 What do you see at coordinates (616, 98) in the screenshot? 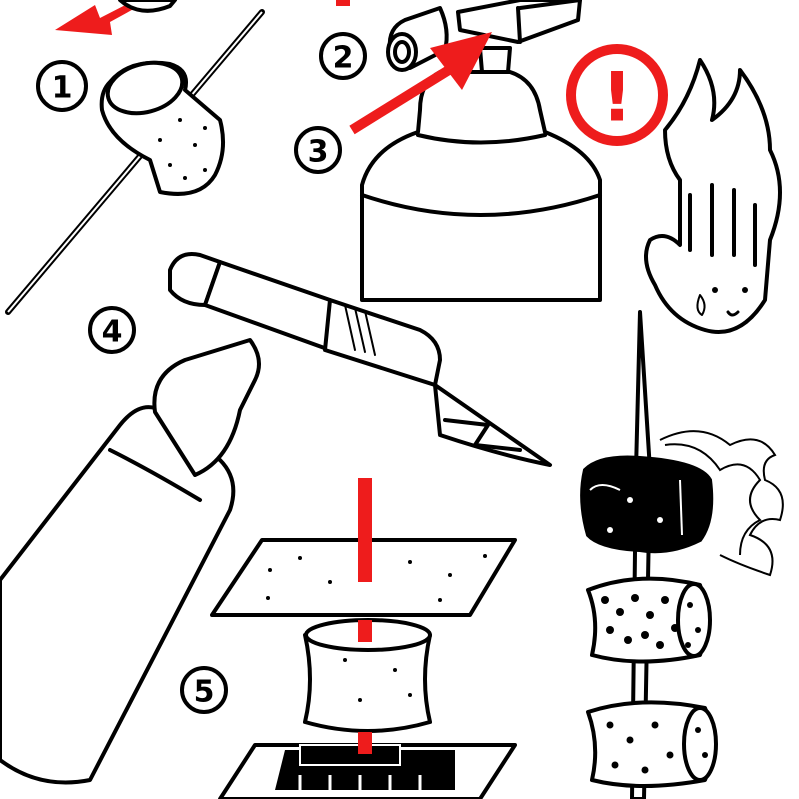
I see `warning-glyph: !` at bounding box center [616, 98].